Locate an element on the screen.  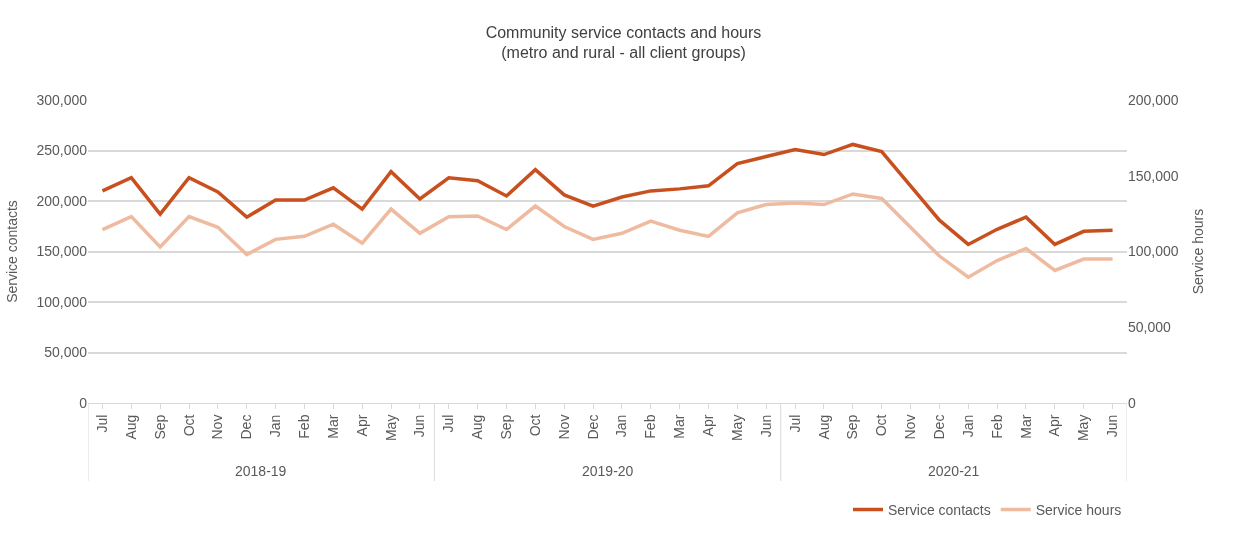
text: 2019-20 is located at coordinates (608, 471).